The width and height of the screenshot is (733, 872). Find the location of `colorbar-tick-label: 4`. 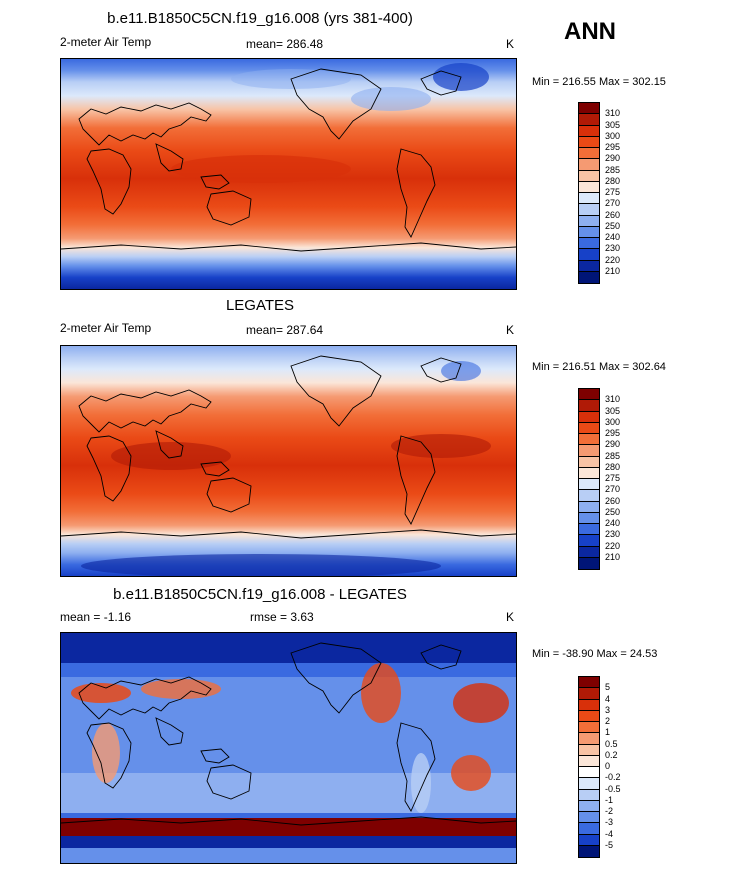

colorbar-tick-label: 4 is located at coordinates (608, 698).